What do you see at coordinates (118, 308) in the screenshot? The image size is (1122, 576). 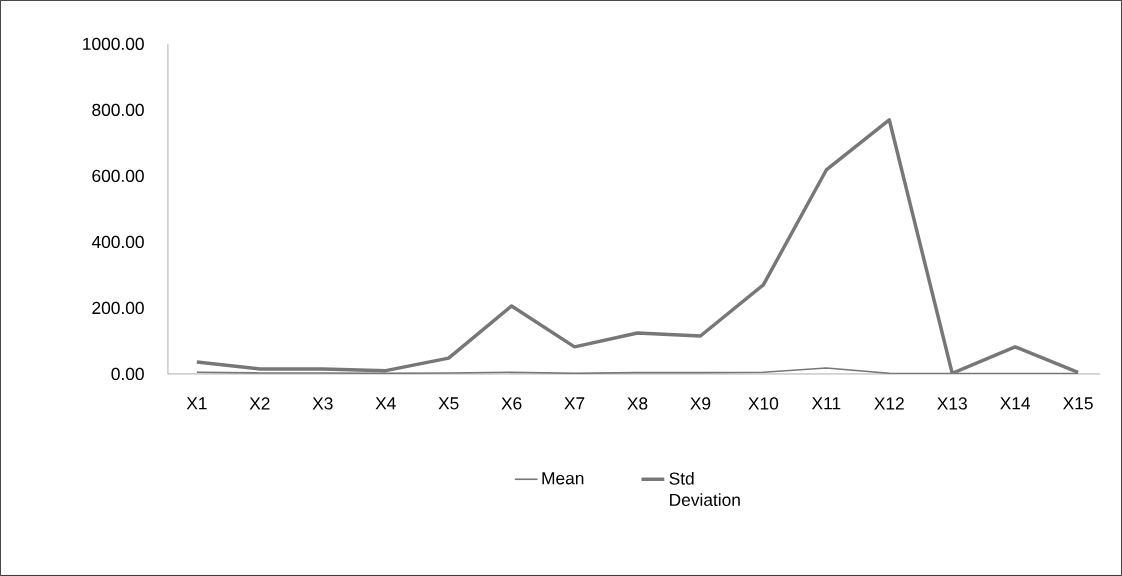 I see `y-tick-label: 200.00` at bounding box center [118, 308].